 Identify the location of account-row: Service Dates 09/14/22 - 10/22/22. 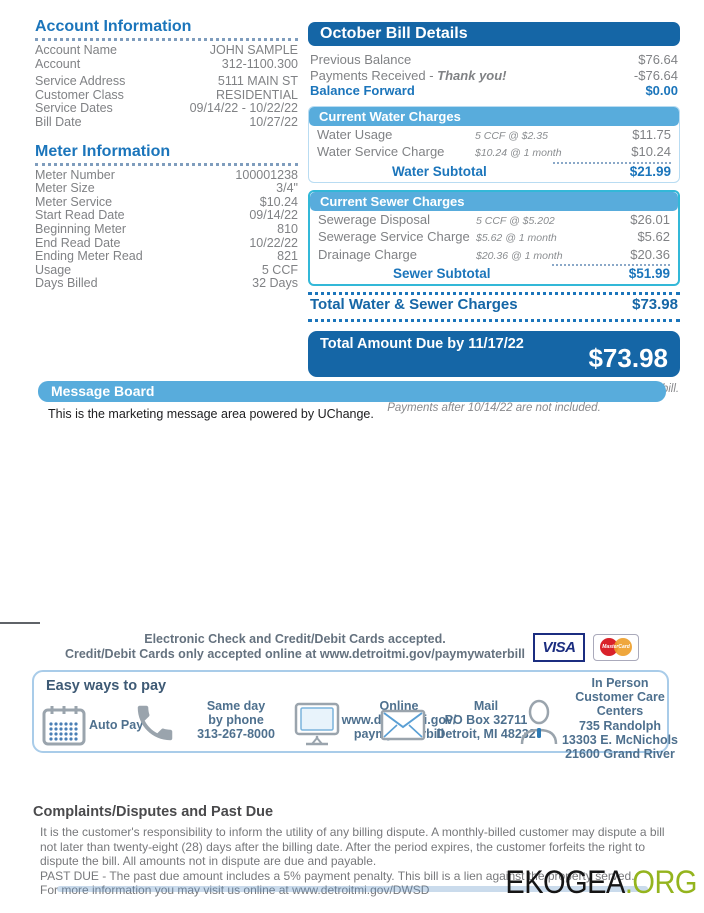
(166, 109).